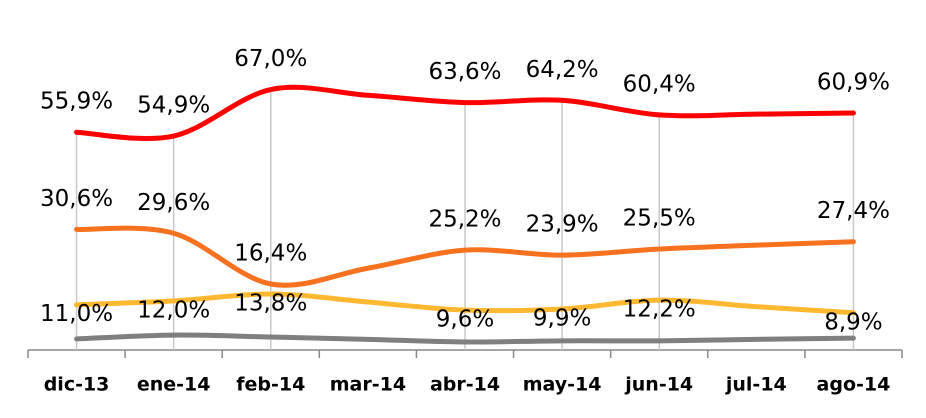 This screenshot has width=926, height=418. Describe the element at coordinates (853, 211) in the screenshot. I see `data-label: 27,4%` at that location.